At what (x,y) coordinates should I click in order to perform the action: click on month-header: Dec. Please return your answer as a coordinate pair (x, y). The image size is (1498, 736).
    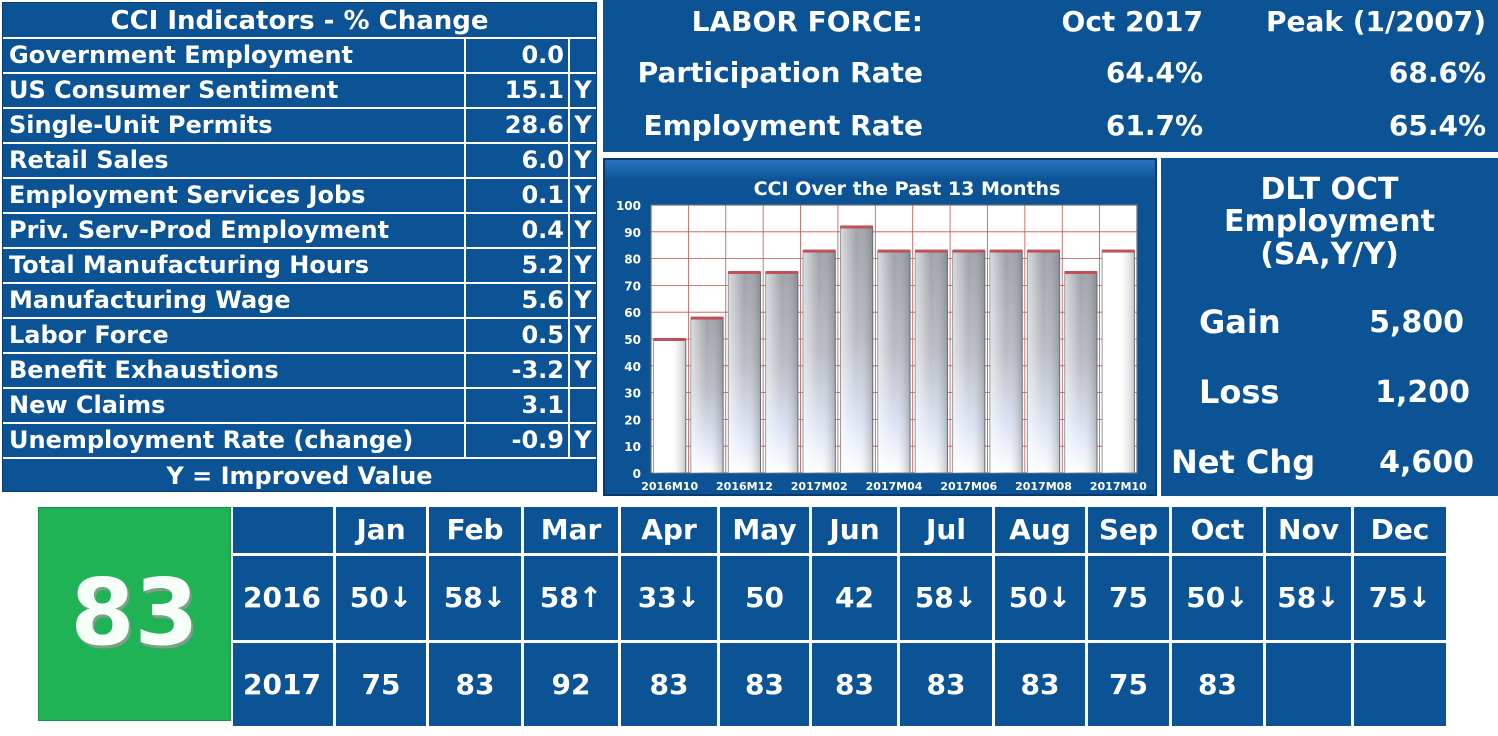
    Looking at the image, I should click on (1400, 530).